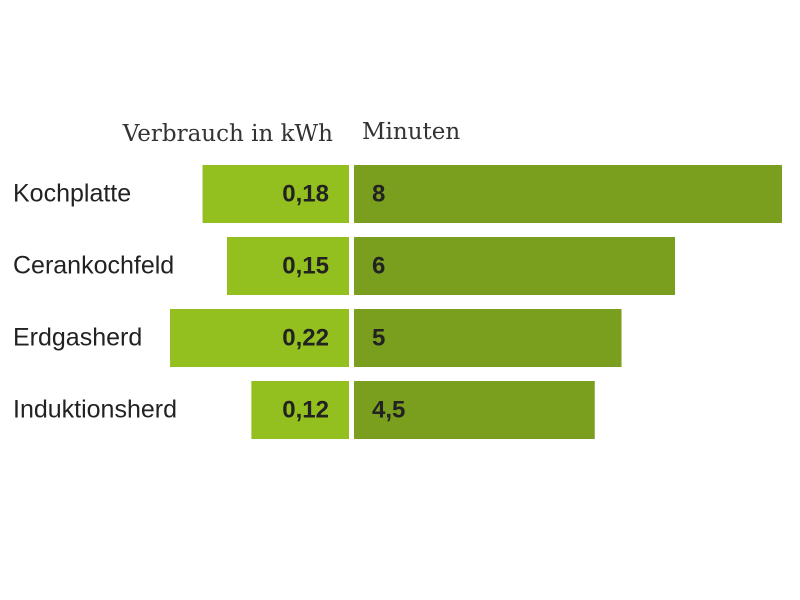  What do you see at coordinates (305, 337) in the screenshot?
I see `value-label: 0,22` at bounding box center [305, 337].